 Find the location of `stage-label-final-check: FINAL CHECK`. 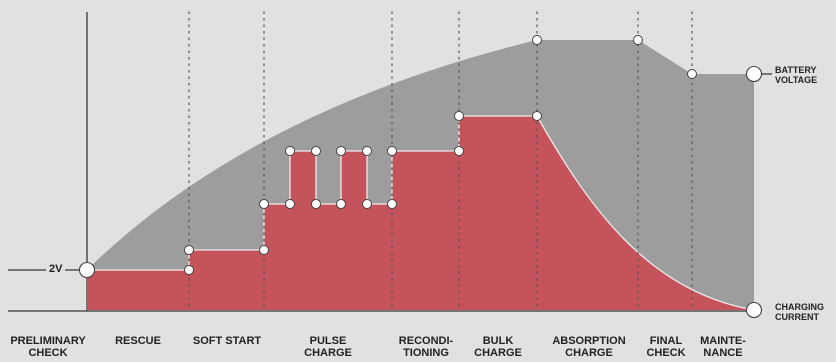

stage-label-final-check: FINAL CHECK is located at coordinates (666, 347).